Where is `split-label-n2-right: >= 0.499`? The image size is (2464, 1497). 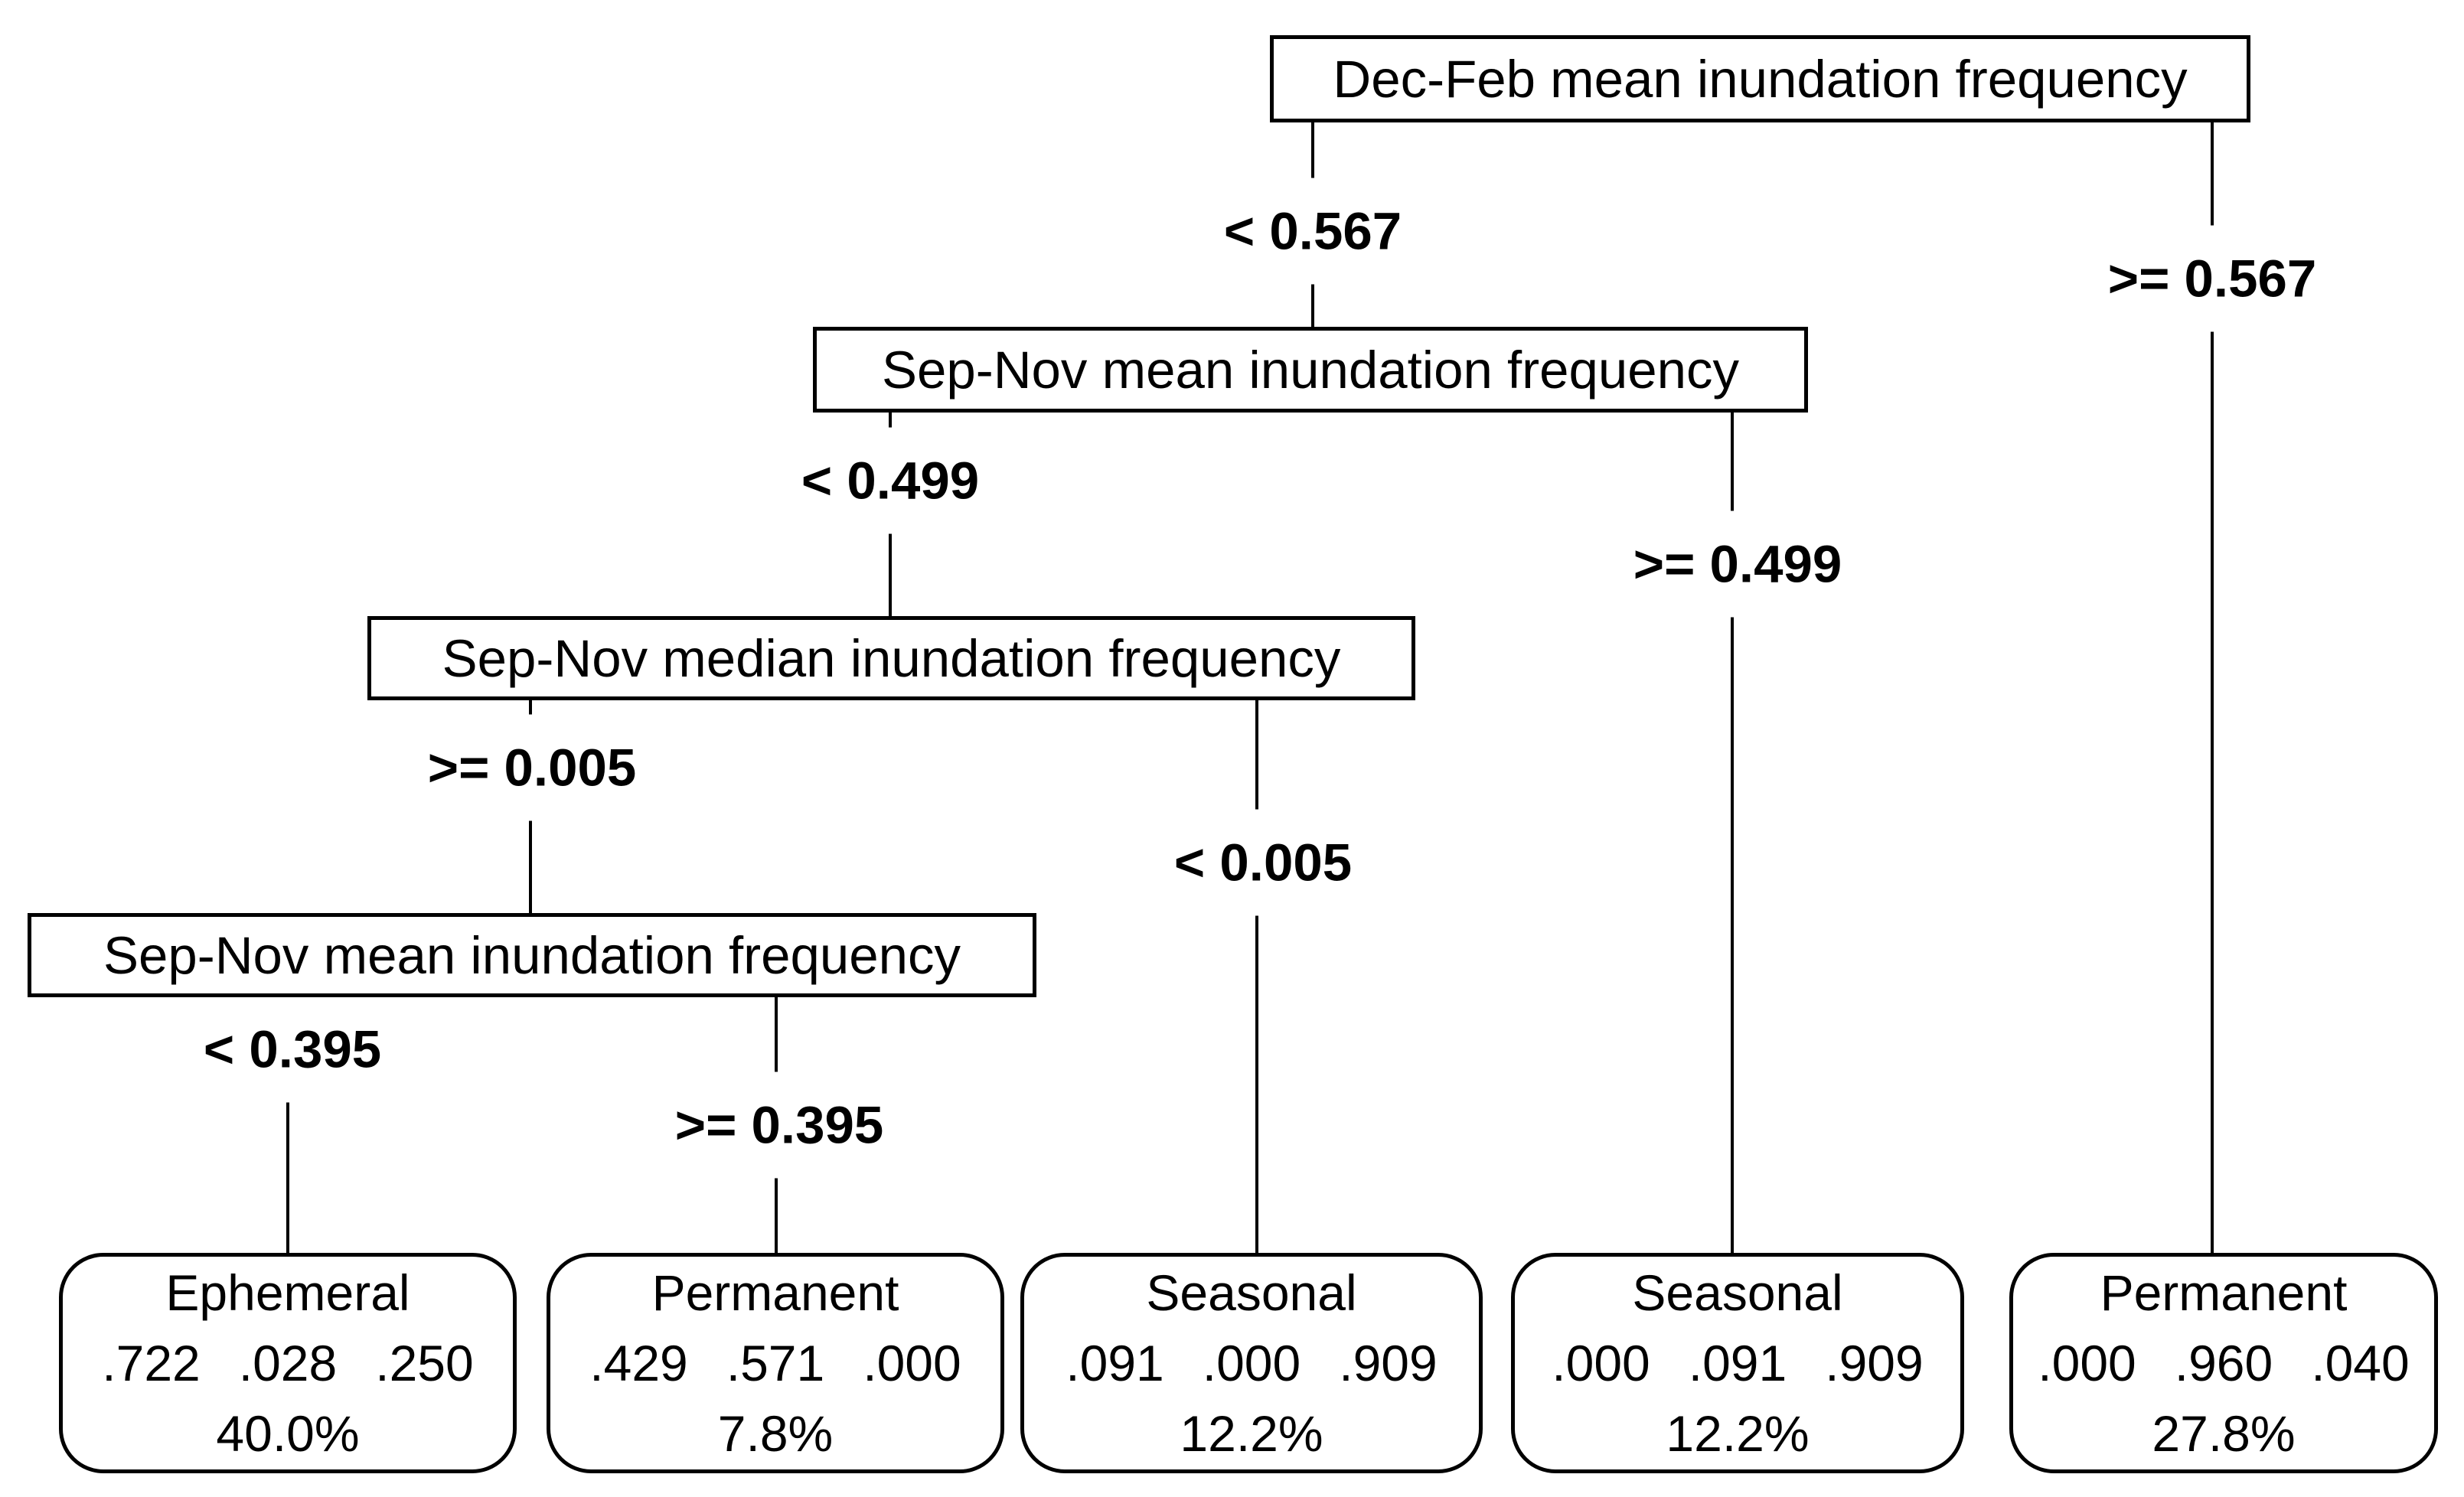 split-label-n2-right: >= 0.499 is located at coordinates (1737, 564).